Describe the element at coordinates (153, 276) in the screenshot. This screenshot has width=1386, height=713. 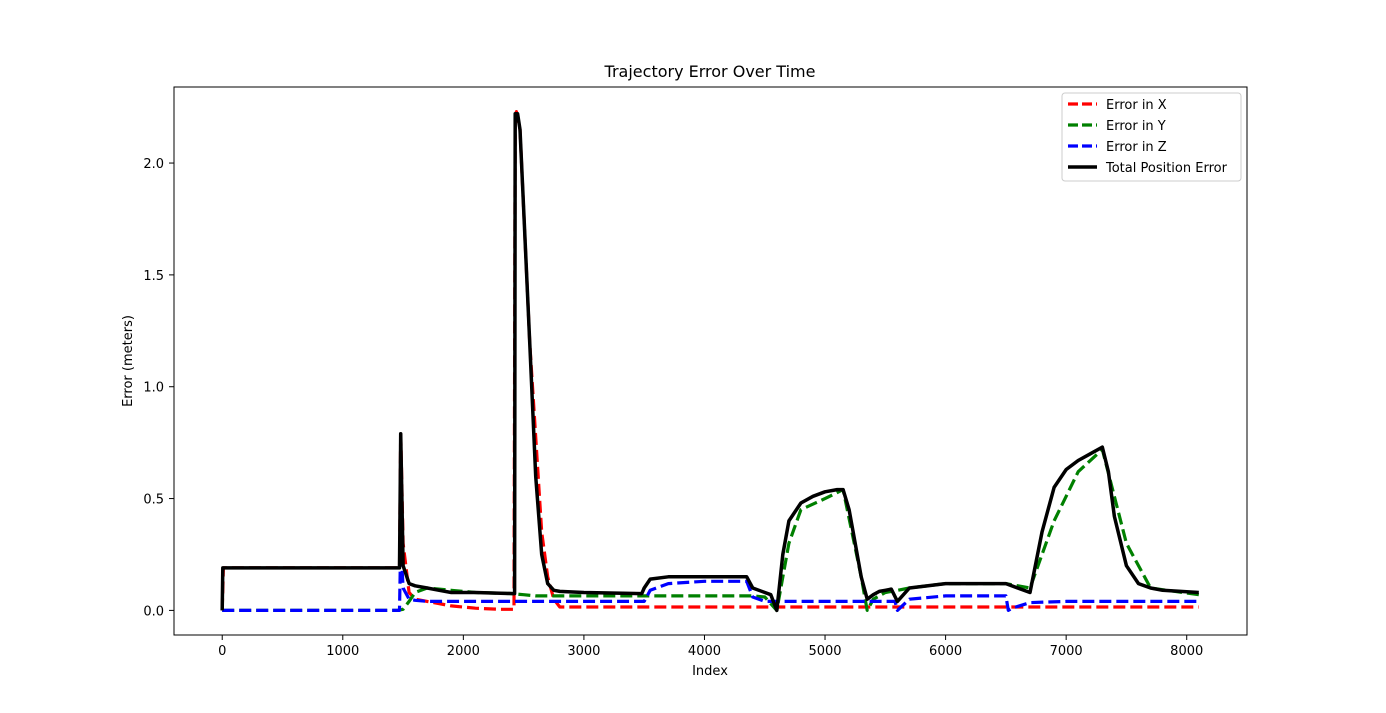
I see `y-tick-label: 1.5` at that location.